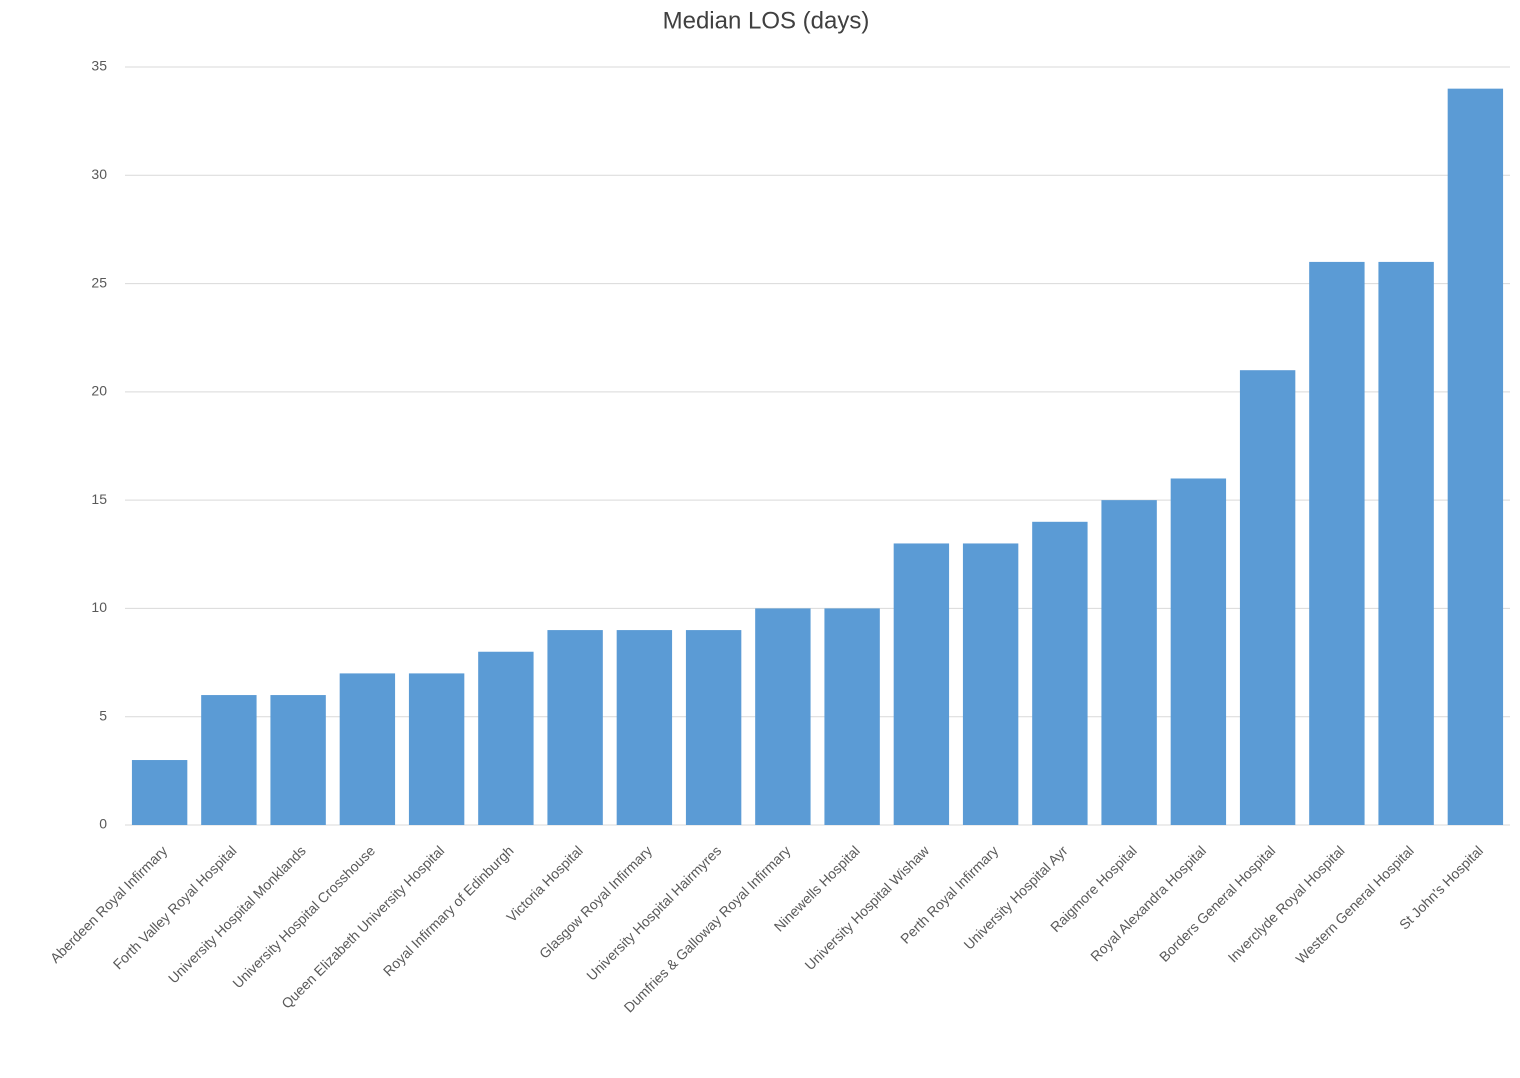  I want to click on x-tick-label: Royal Infirmary of Edinburgh, so click(448, 910).